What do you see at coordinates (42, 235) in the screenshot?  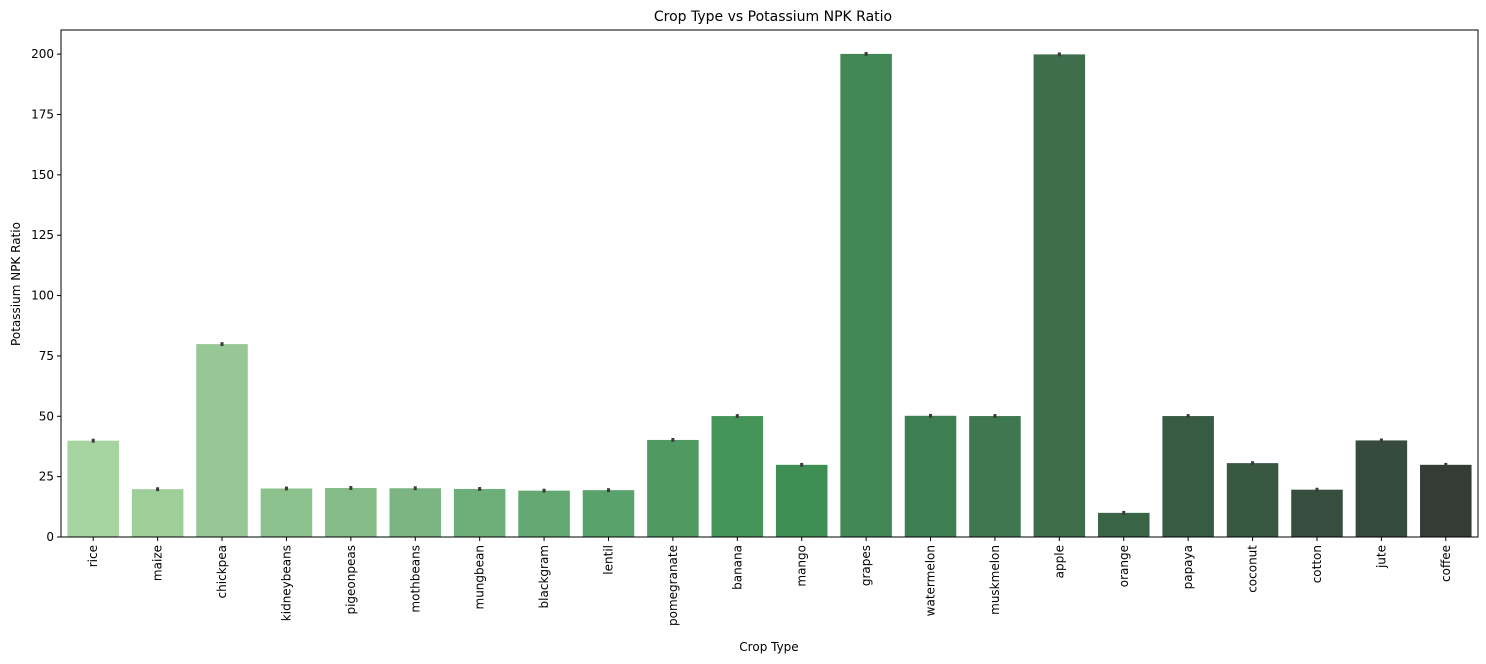 I see `y-tick-label: 125` at bounding box center [42, 235].